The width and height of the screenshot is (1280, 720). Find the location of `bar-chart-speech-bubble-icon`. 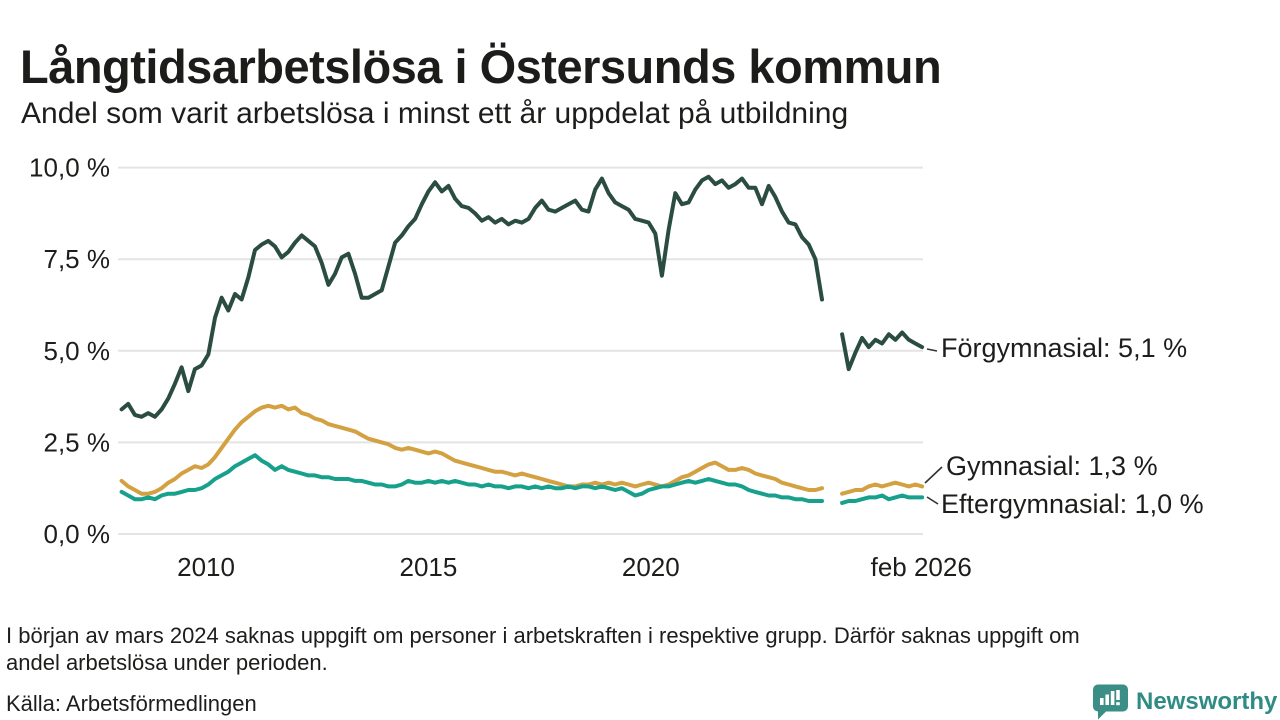

bar-chart-speech-bubble-icon is located at coordinates (1110, 702).